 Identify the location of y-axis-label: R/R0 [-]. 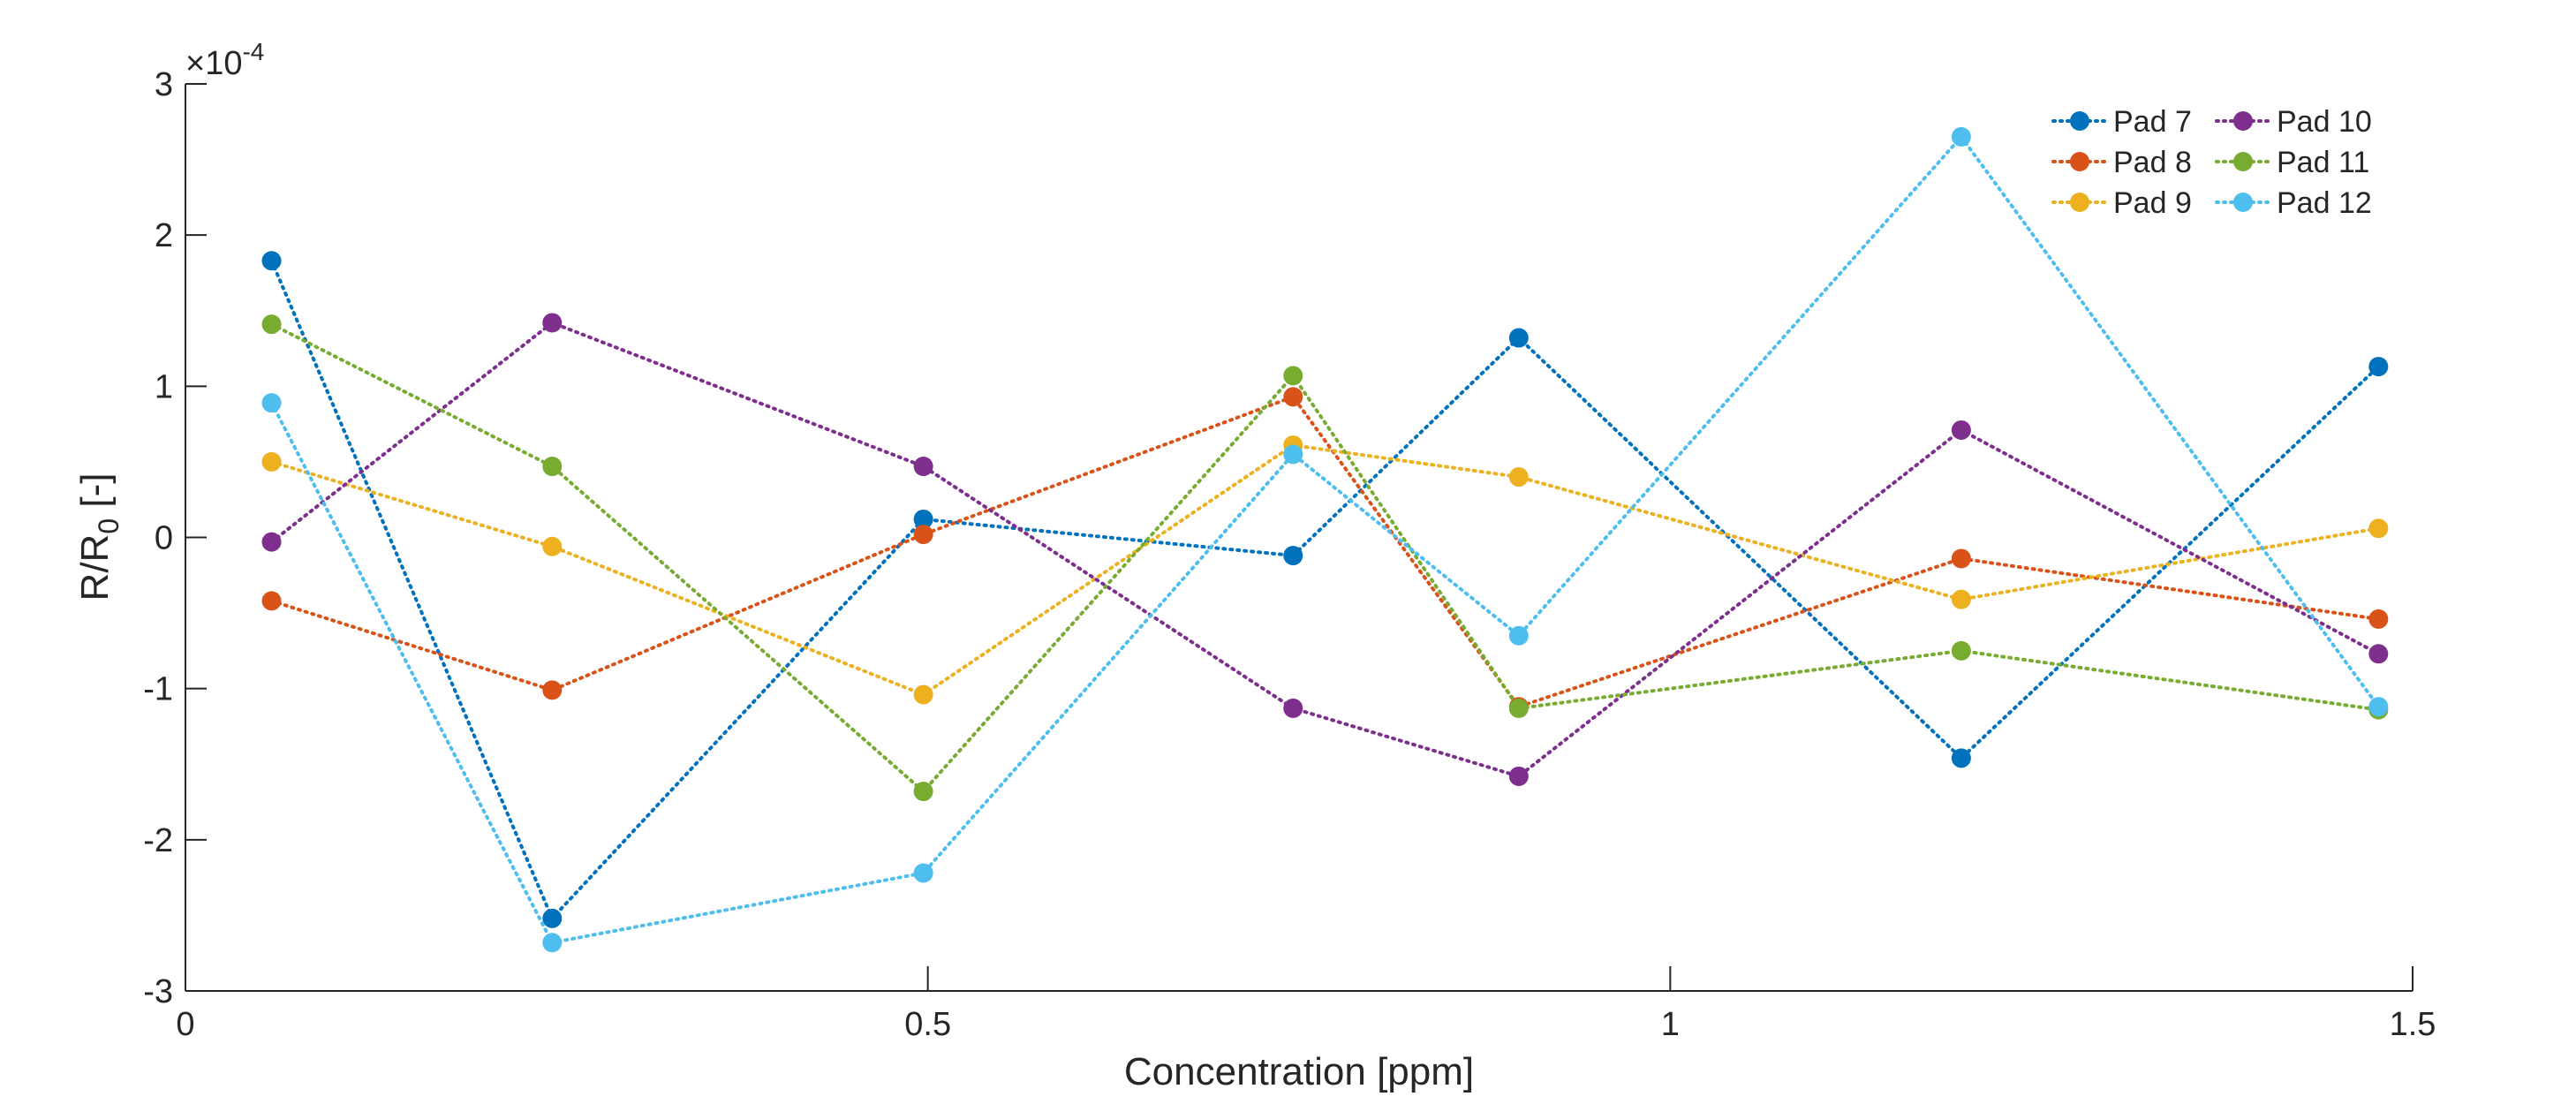
(99, 537).